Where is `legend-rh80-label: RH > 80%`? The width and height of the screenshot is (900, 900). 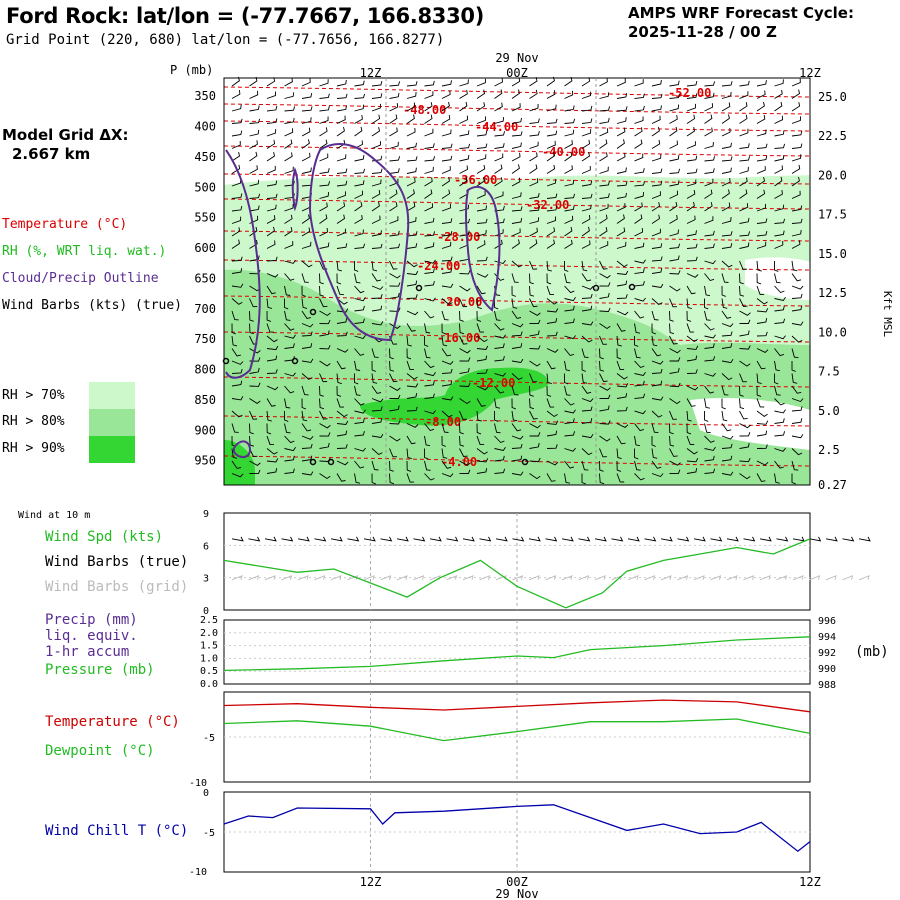
legend-rh80-label: RH > 80% is located at coordinates (33, 421).